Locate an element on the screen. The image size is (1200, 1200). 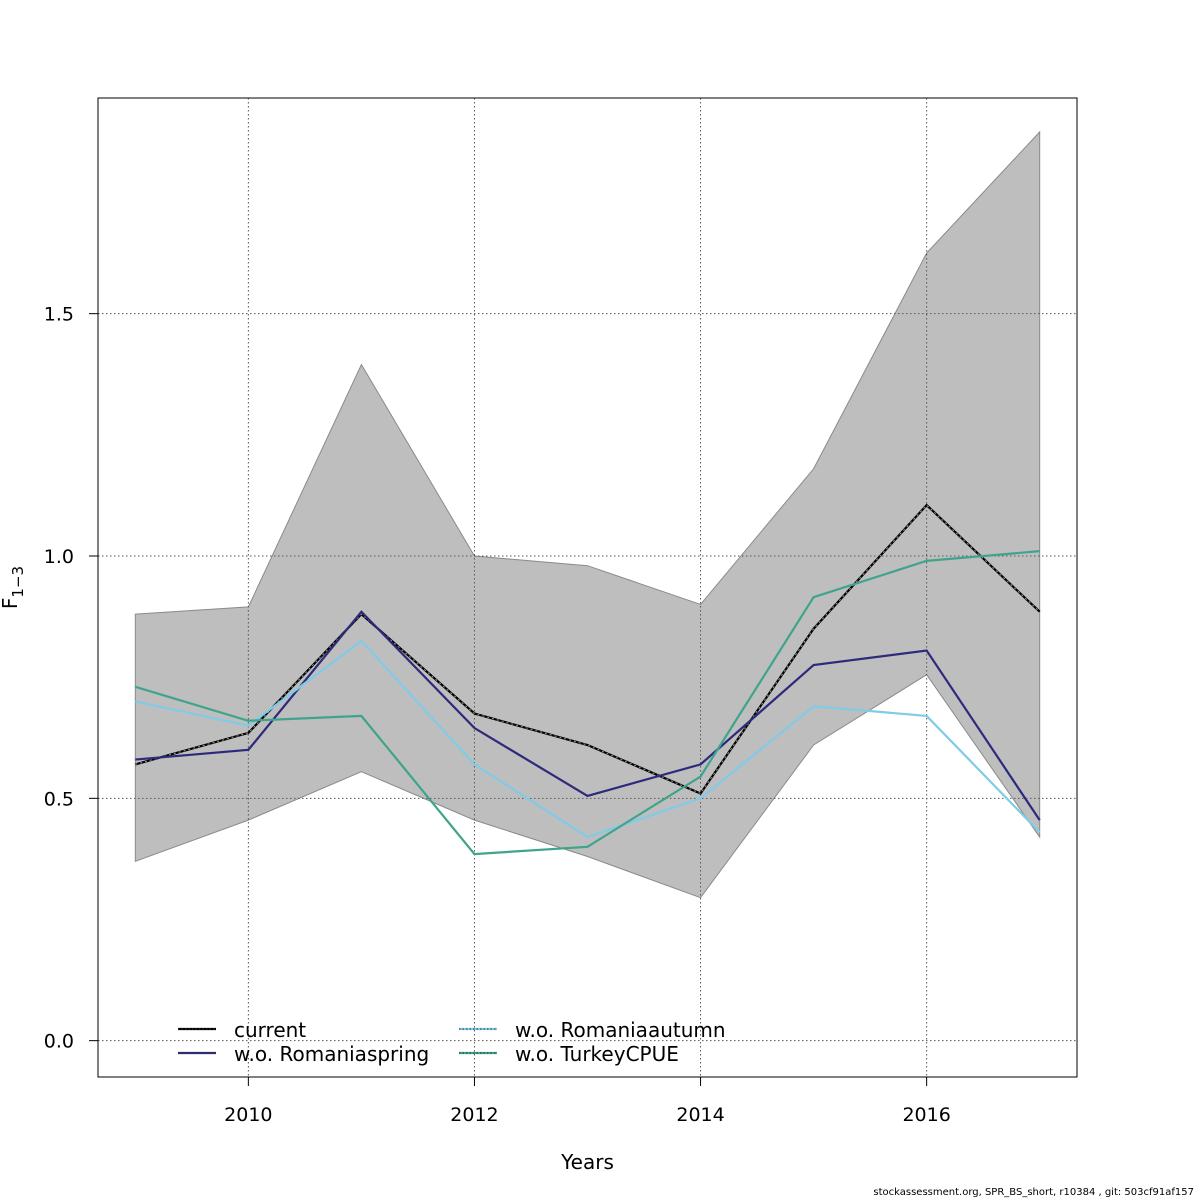
legend-label: w.o. Romaniaspring is located at coordinates (331, 1054).